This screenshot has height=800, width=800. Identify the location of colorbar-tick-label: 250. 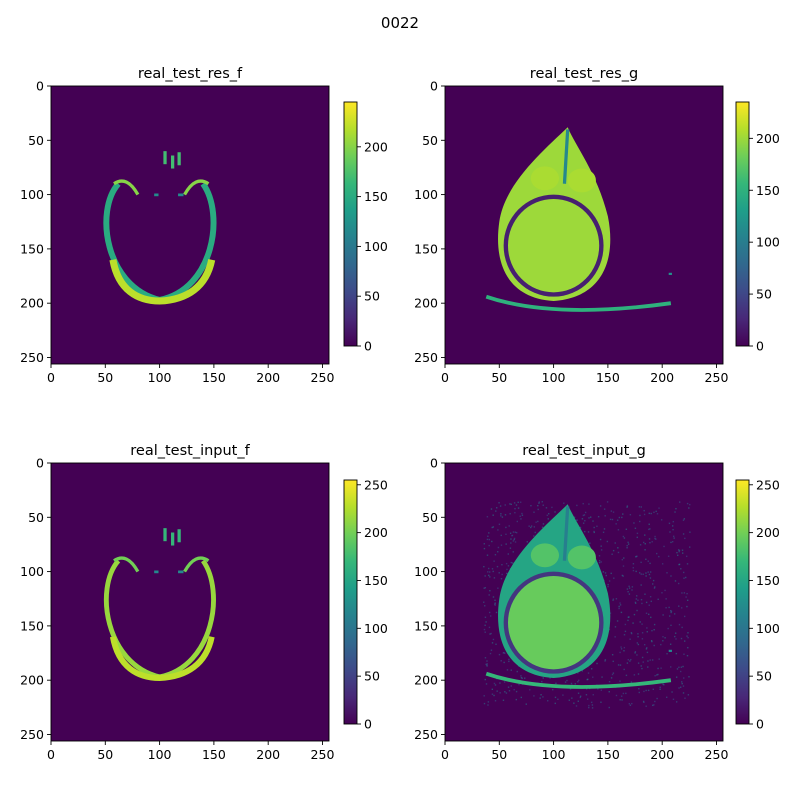
(376, 484).